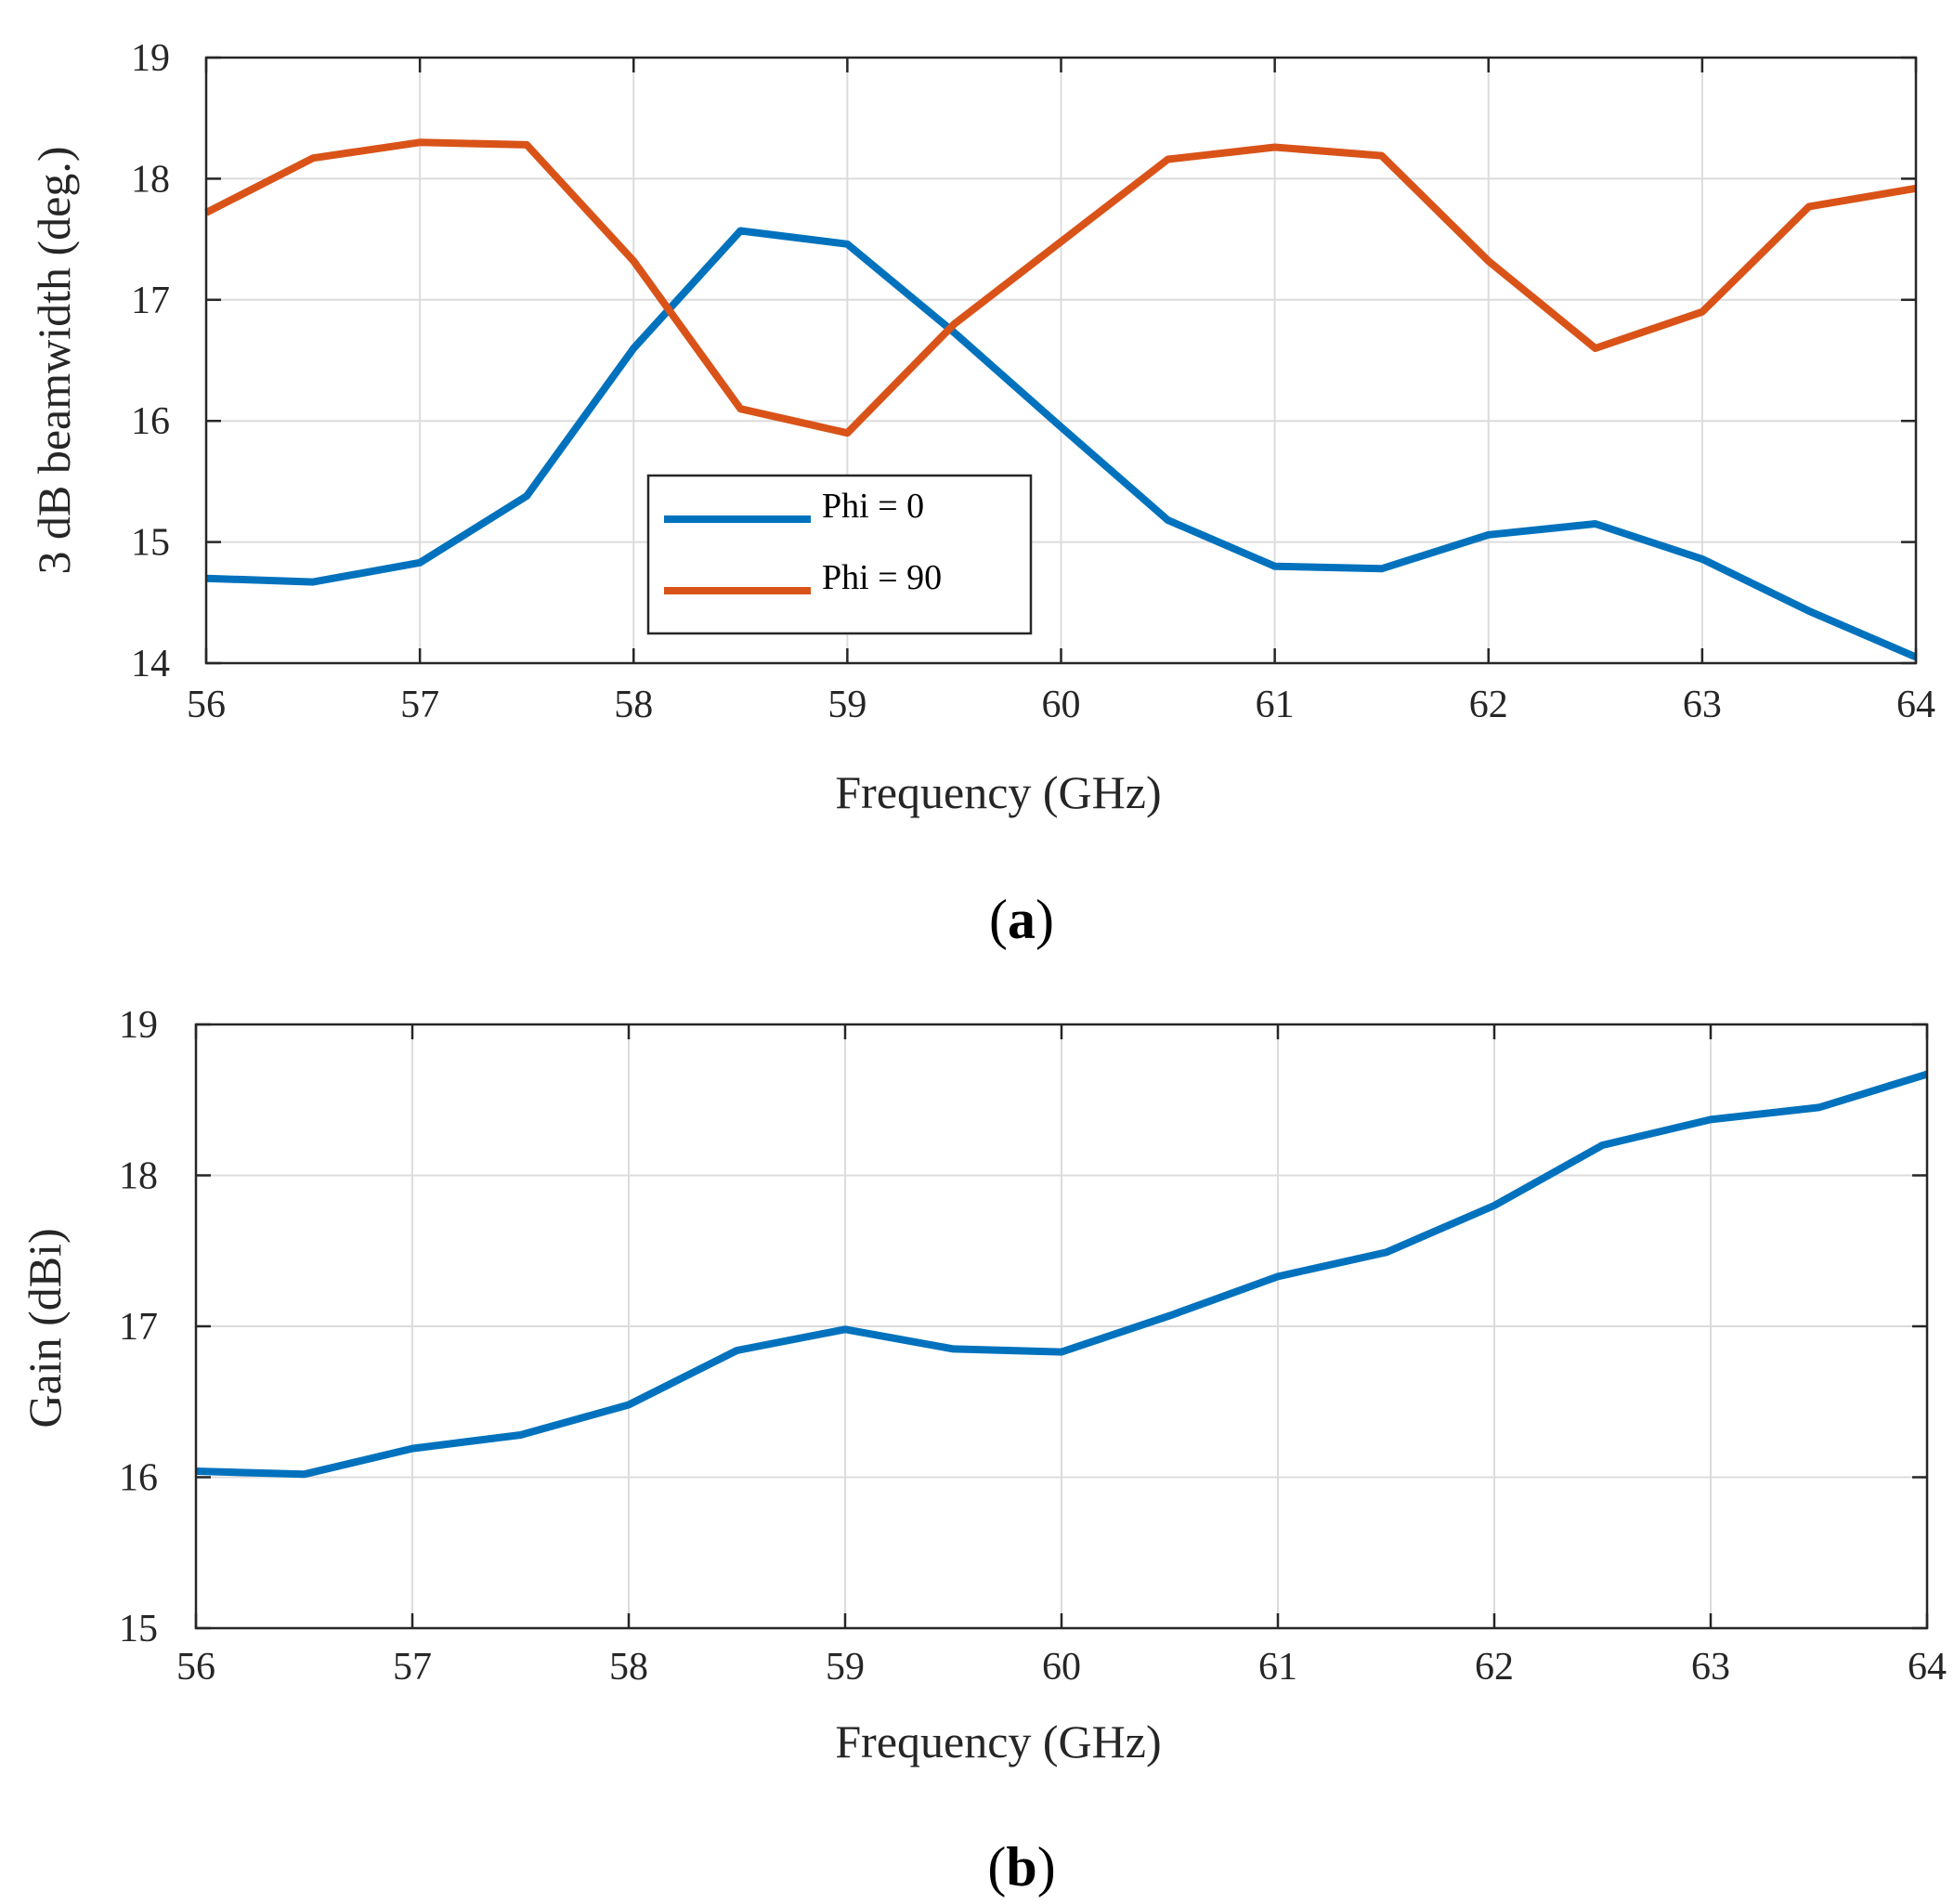  Describe the element at coordinates (1062, 705) in the screenshot. I see `chart-a-xtick-label: 60` at that location.